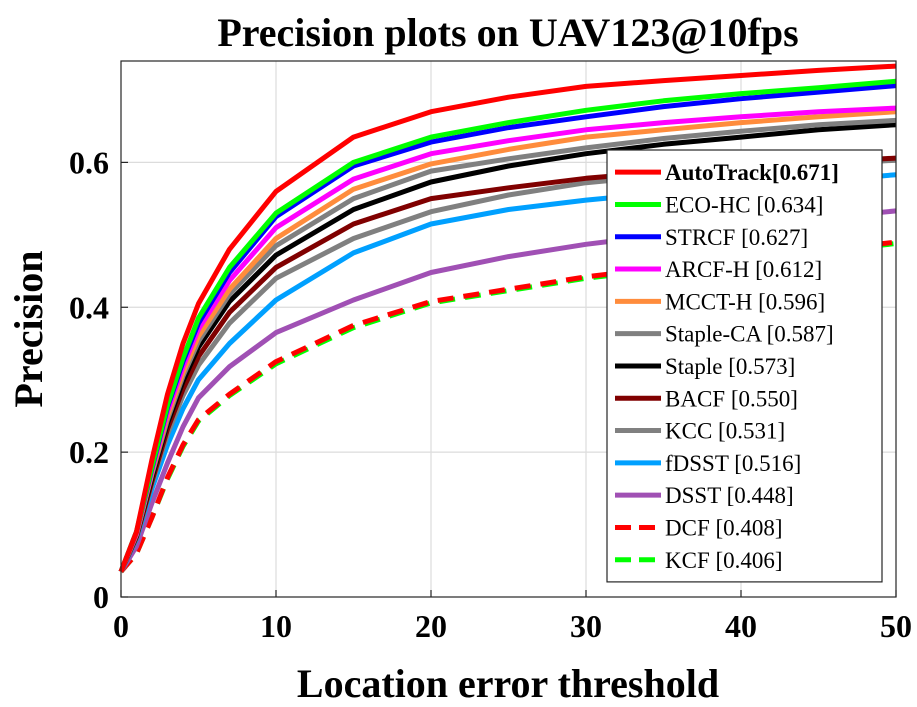 Image resolution: width=917 pixels, height=707 pixels. Describe the element at coordinates (89, 162) in the screenshot. I see `y-tick-label: 0.6` at that location.